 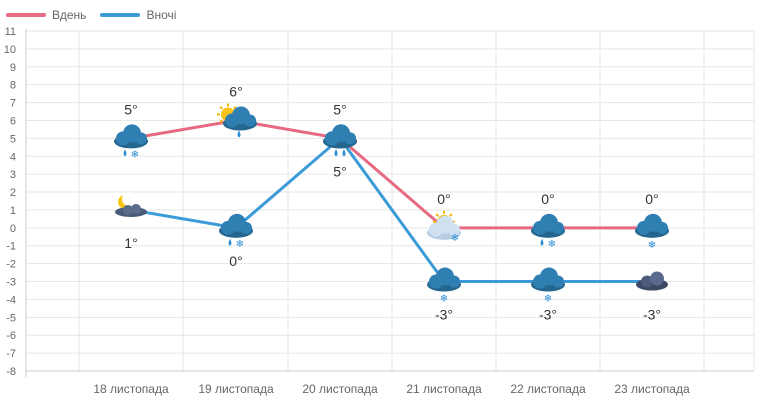 I want to click on y-tick-label: -5, so click(x=11, y=318).